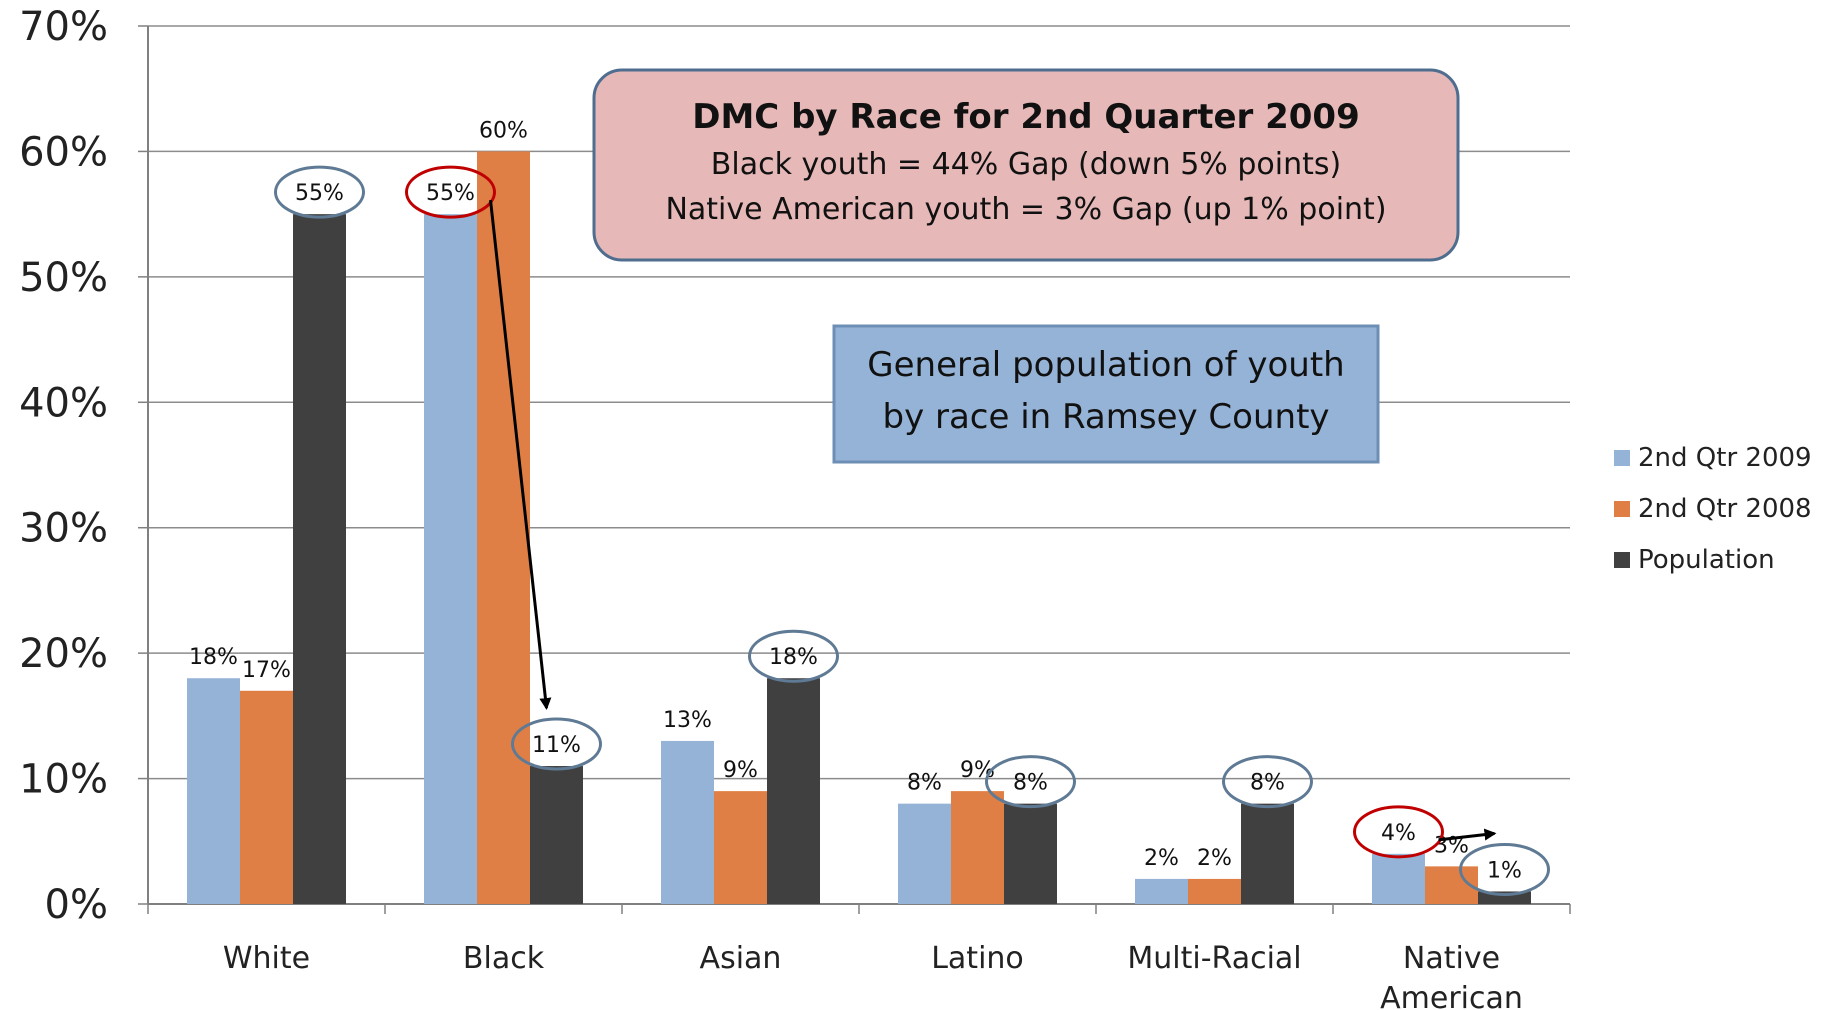  Describe the element at coordinates (1451, 995) in the screenshot. I see `category-label: American` at that location.